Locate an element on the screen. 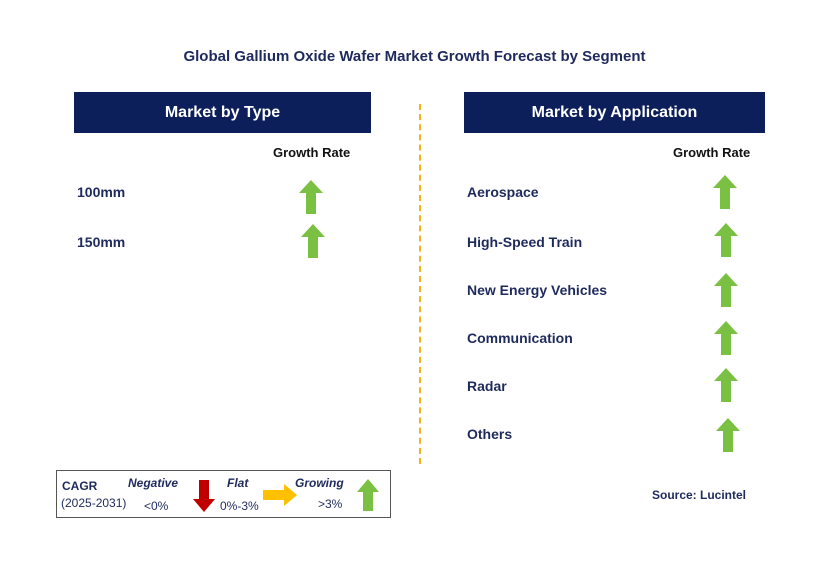  application-panel-header: Market by Application is located at coordinates (614, 112).